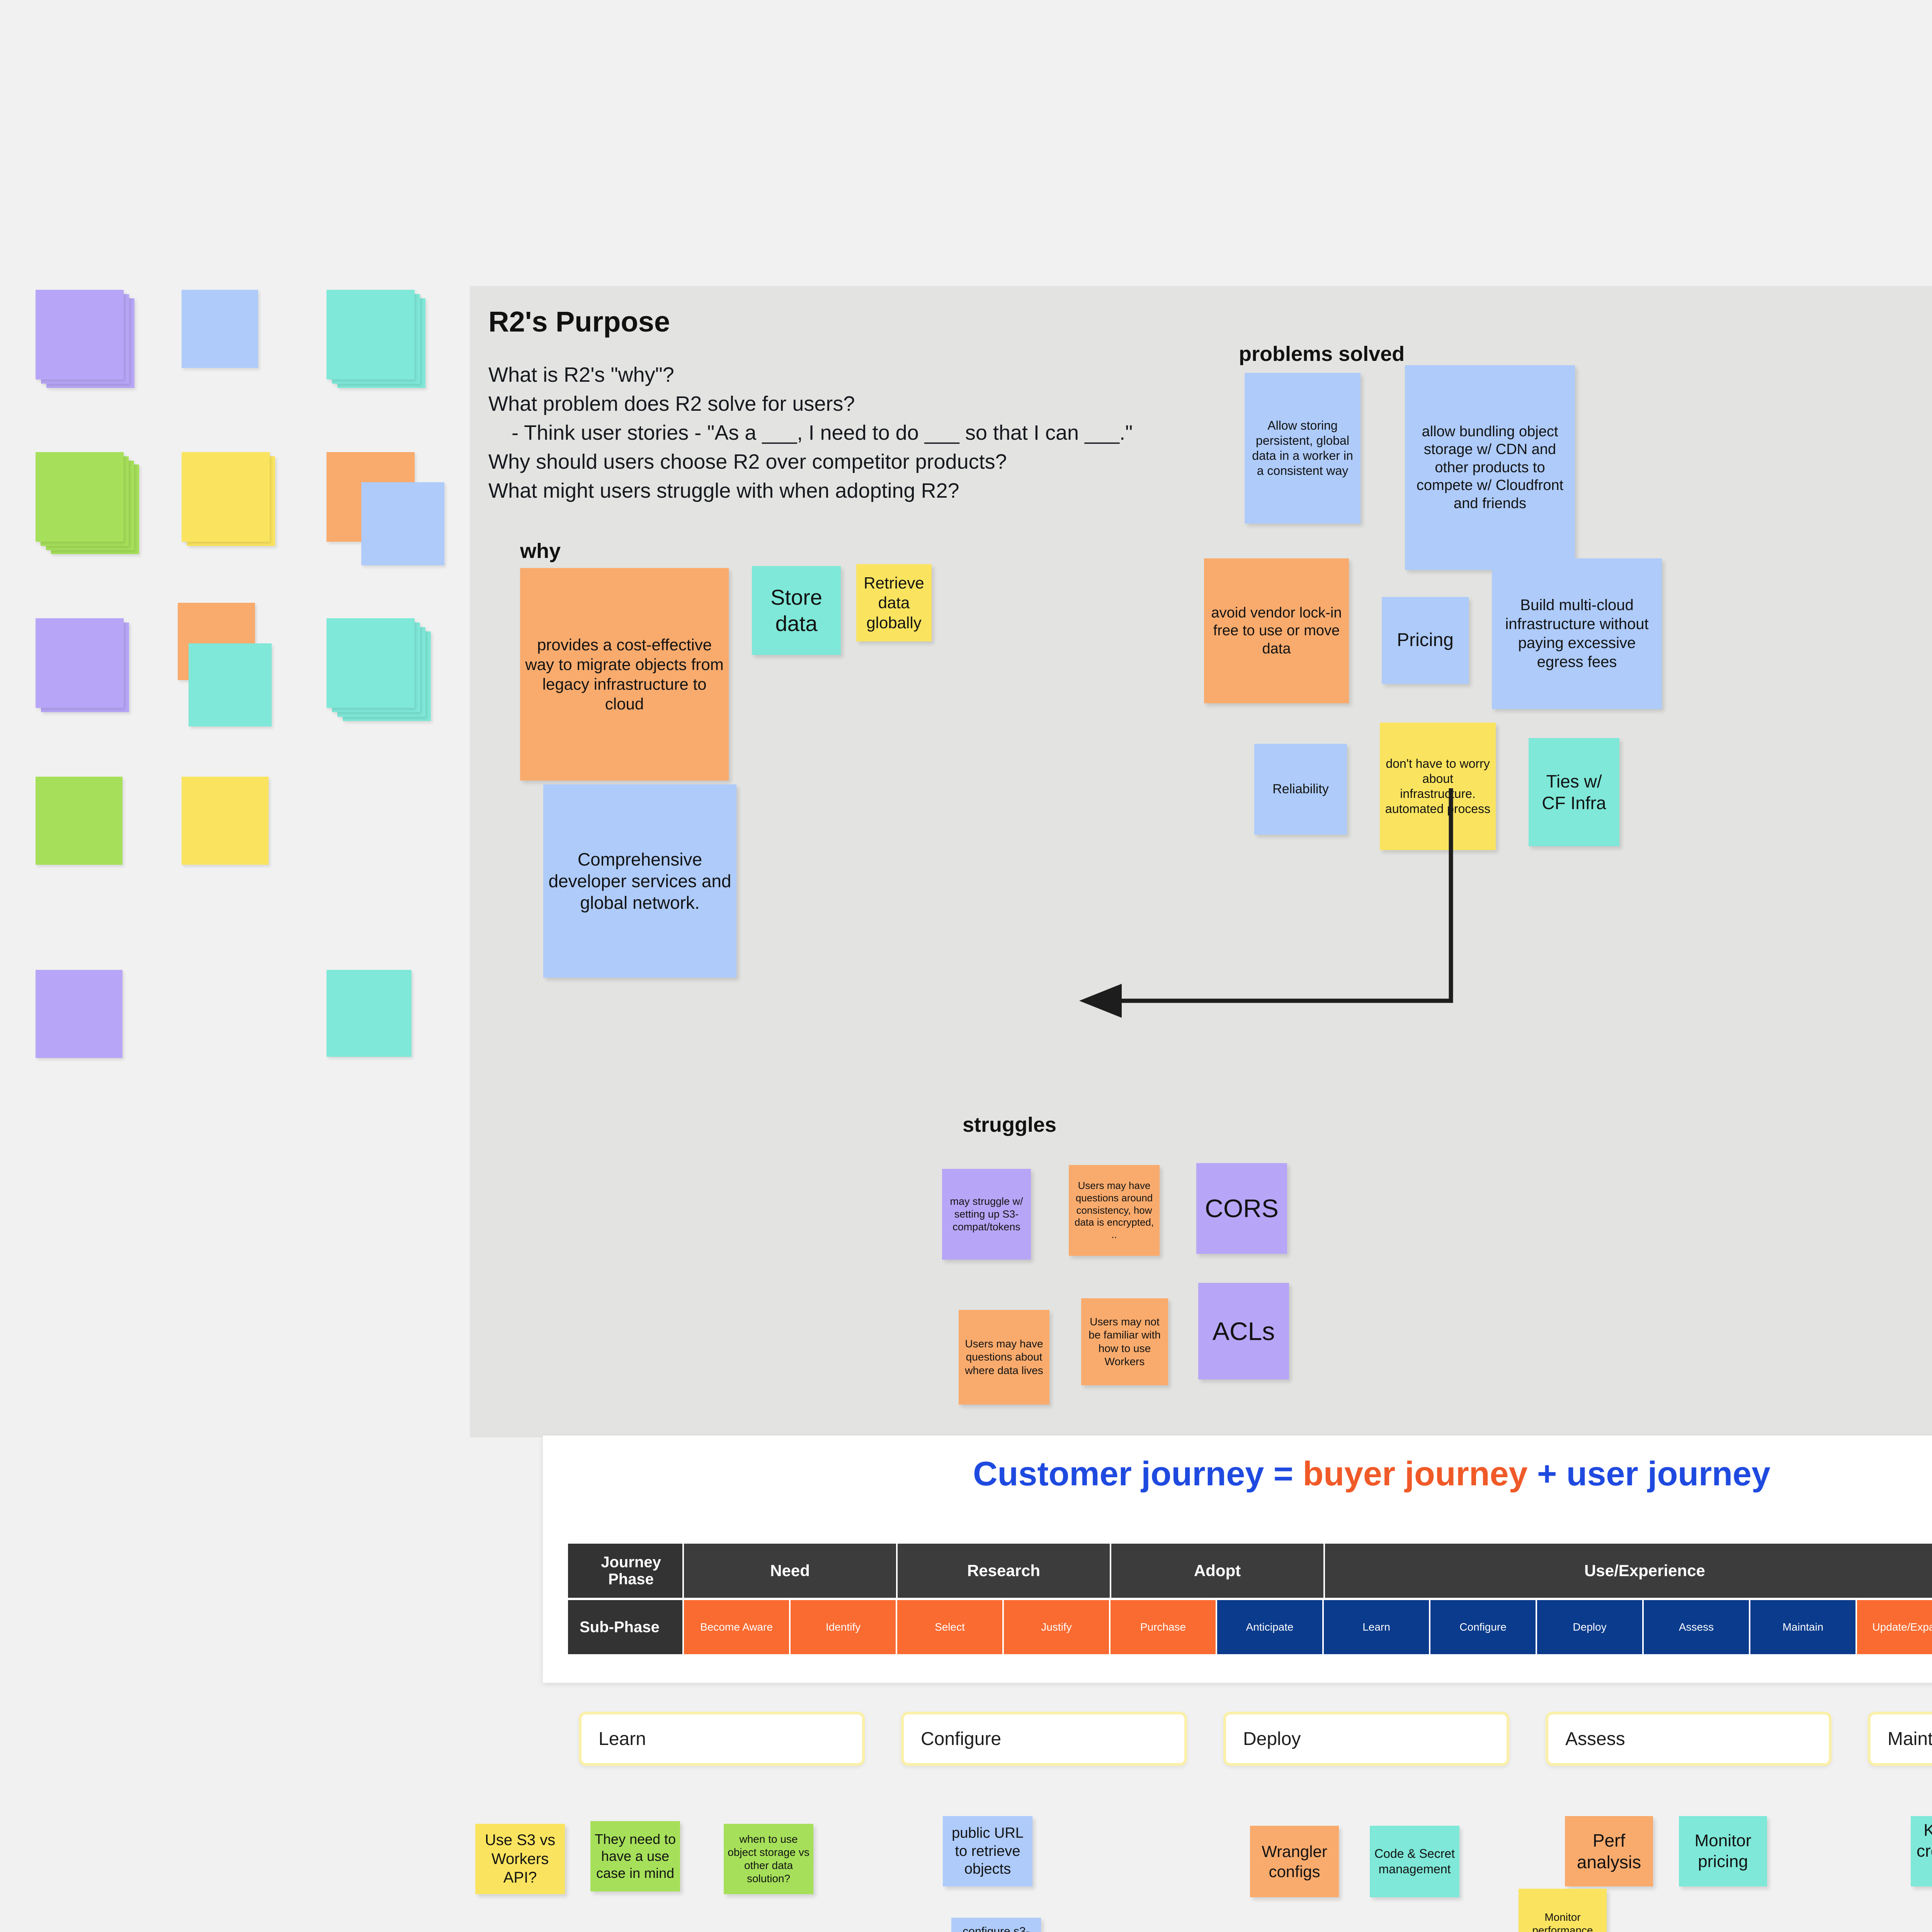  Describe the element at coordinates (1416, 1474) in the screenshot. I see `journey-heading-part2: buyer journey` at that location.